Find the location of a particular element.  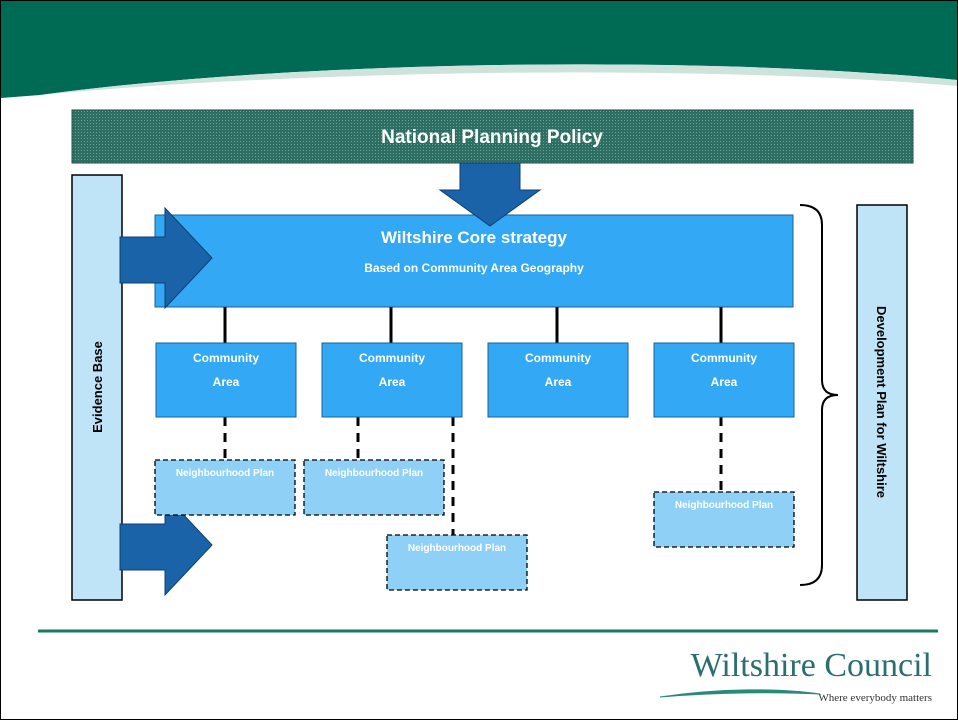

policy-title: National Planning Policy is located at coordinates (492, 137).